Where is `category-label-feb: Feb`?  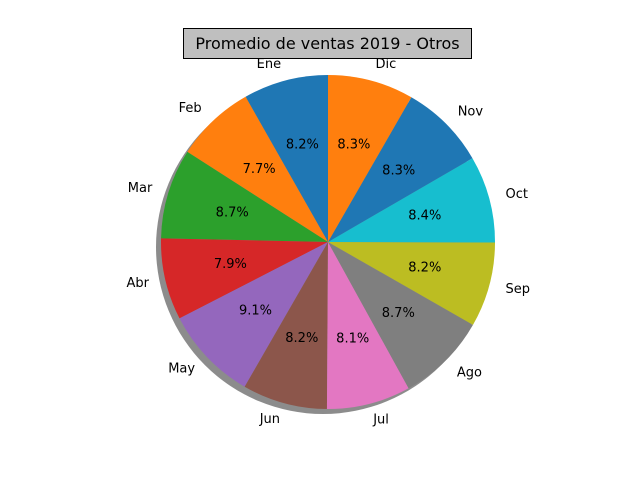 category-label-feb: Feb is located at coordinates (190, 108).